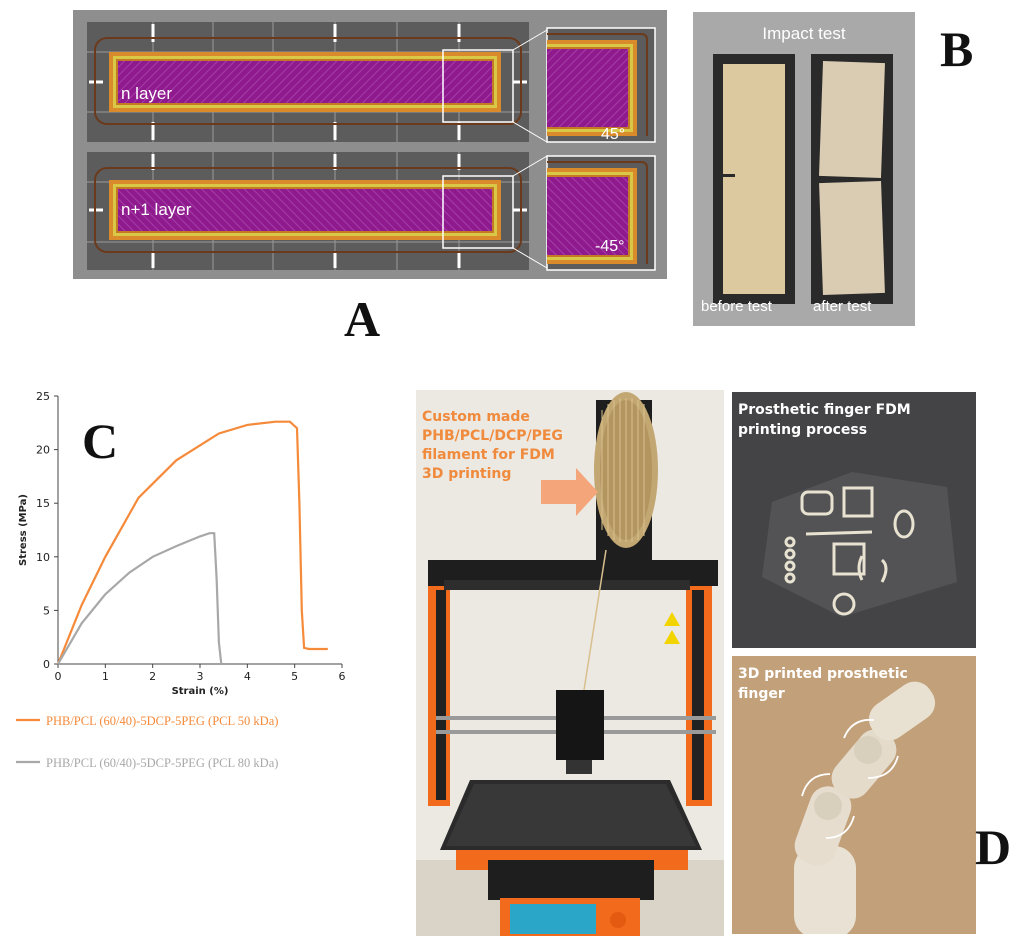  Describe the element at coordinates (342, 676) in the screenshot. I see `x-tick-label: 6` at that location.